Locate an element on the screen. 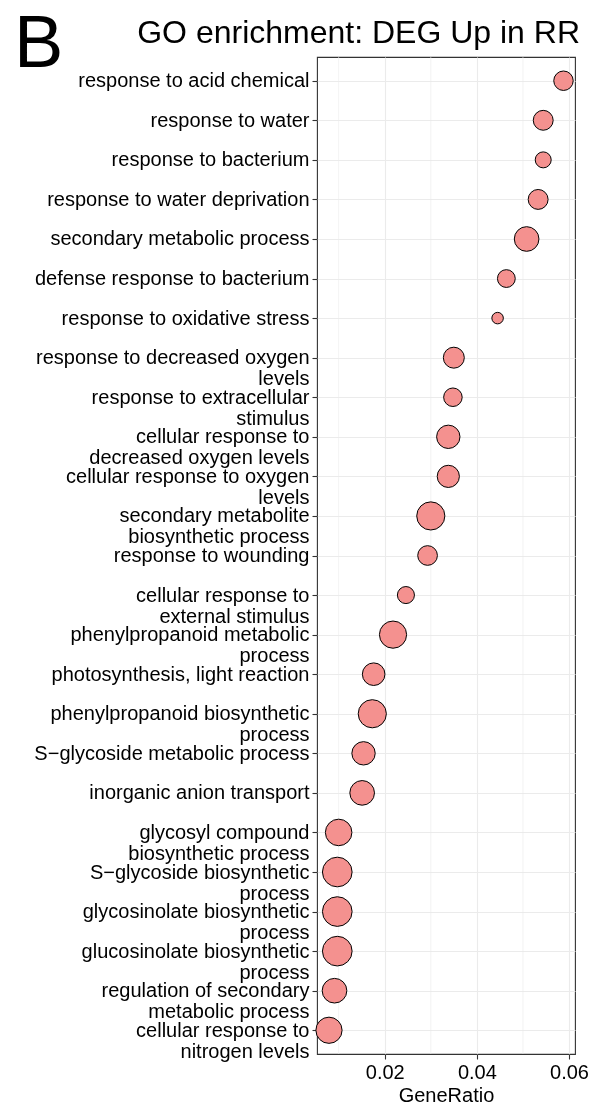 The image size is (590, 1105). y-tick-label: inorganic anion transport is located at coordinates (199, 792).